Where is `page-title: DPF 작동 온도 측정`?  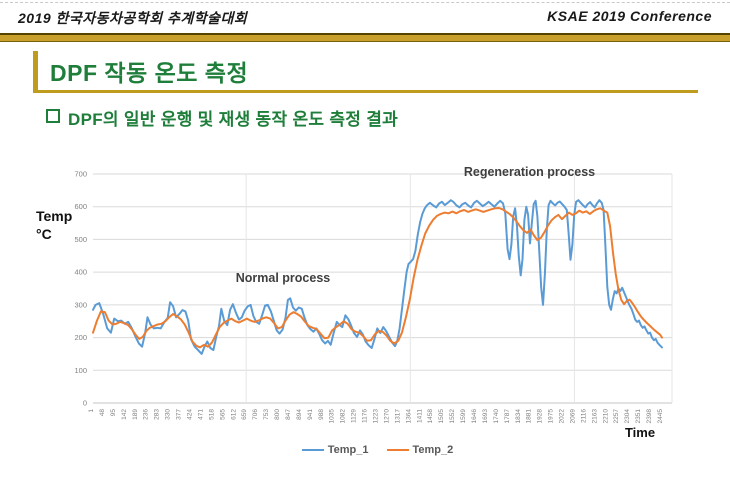
page-title: DPF 작동 온도 측정 is located at coordinates (149, 73).